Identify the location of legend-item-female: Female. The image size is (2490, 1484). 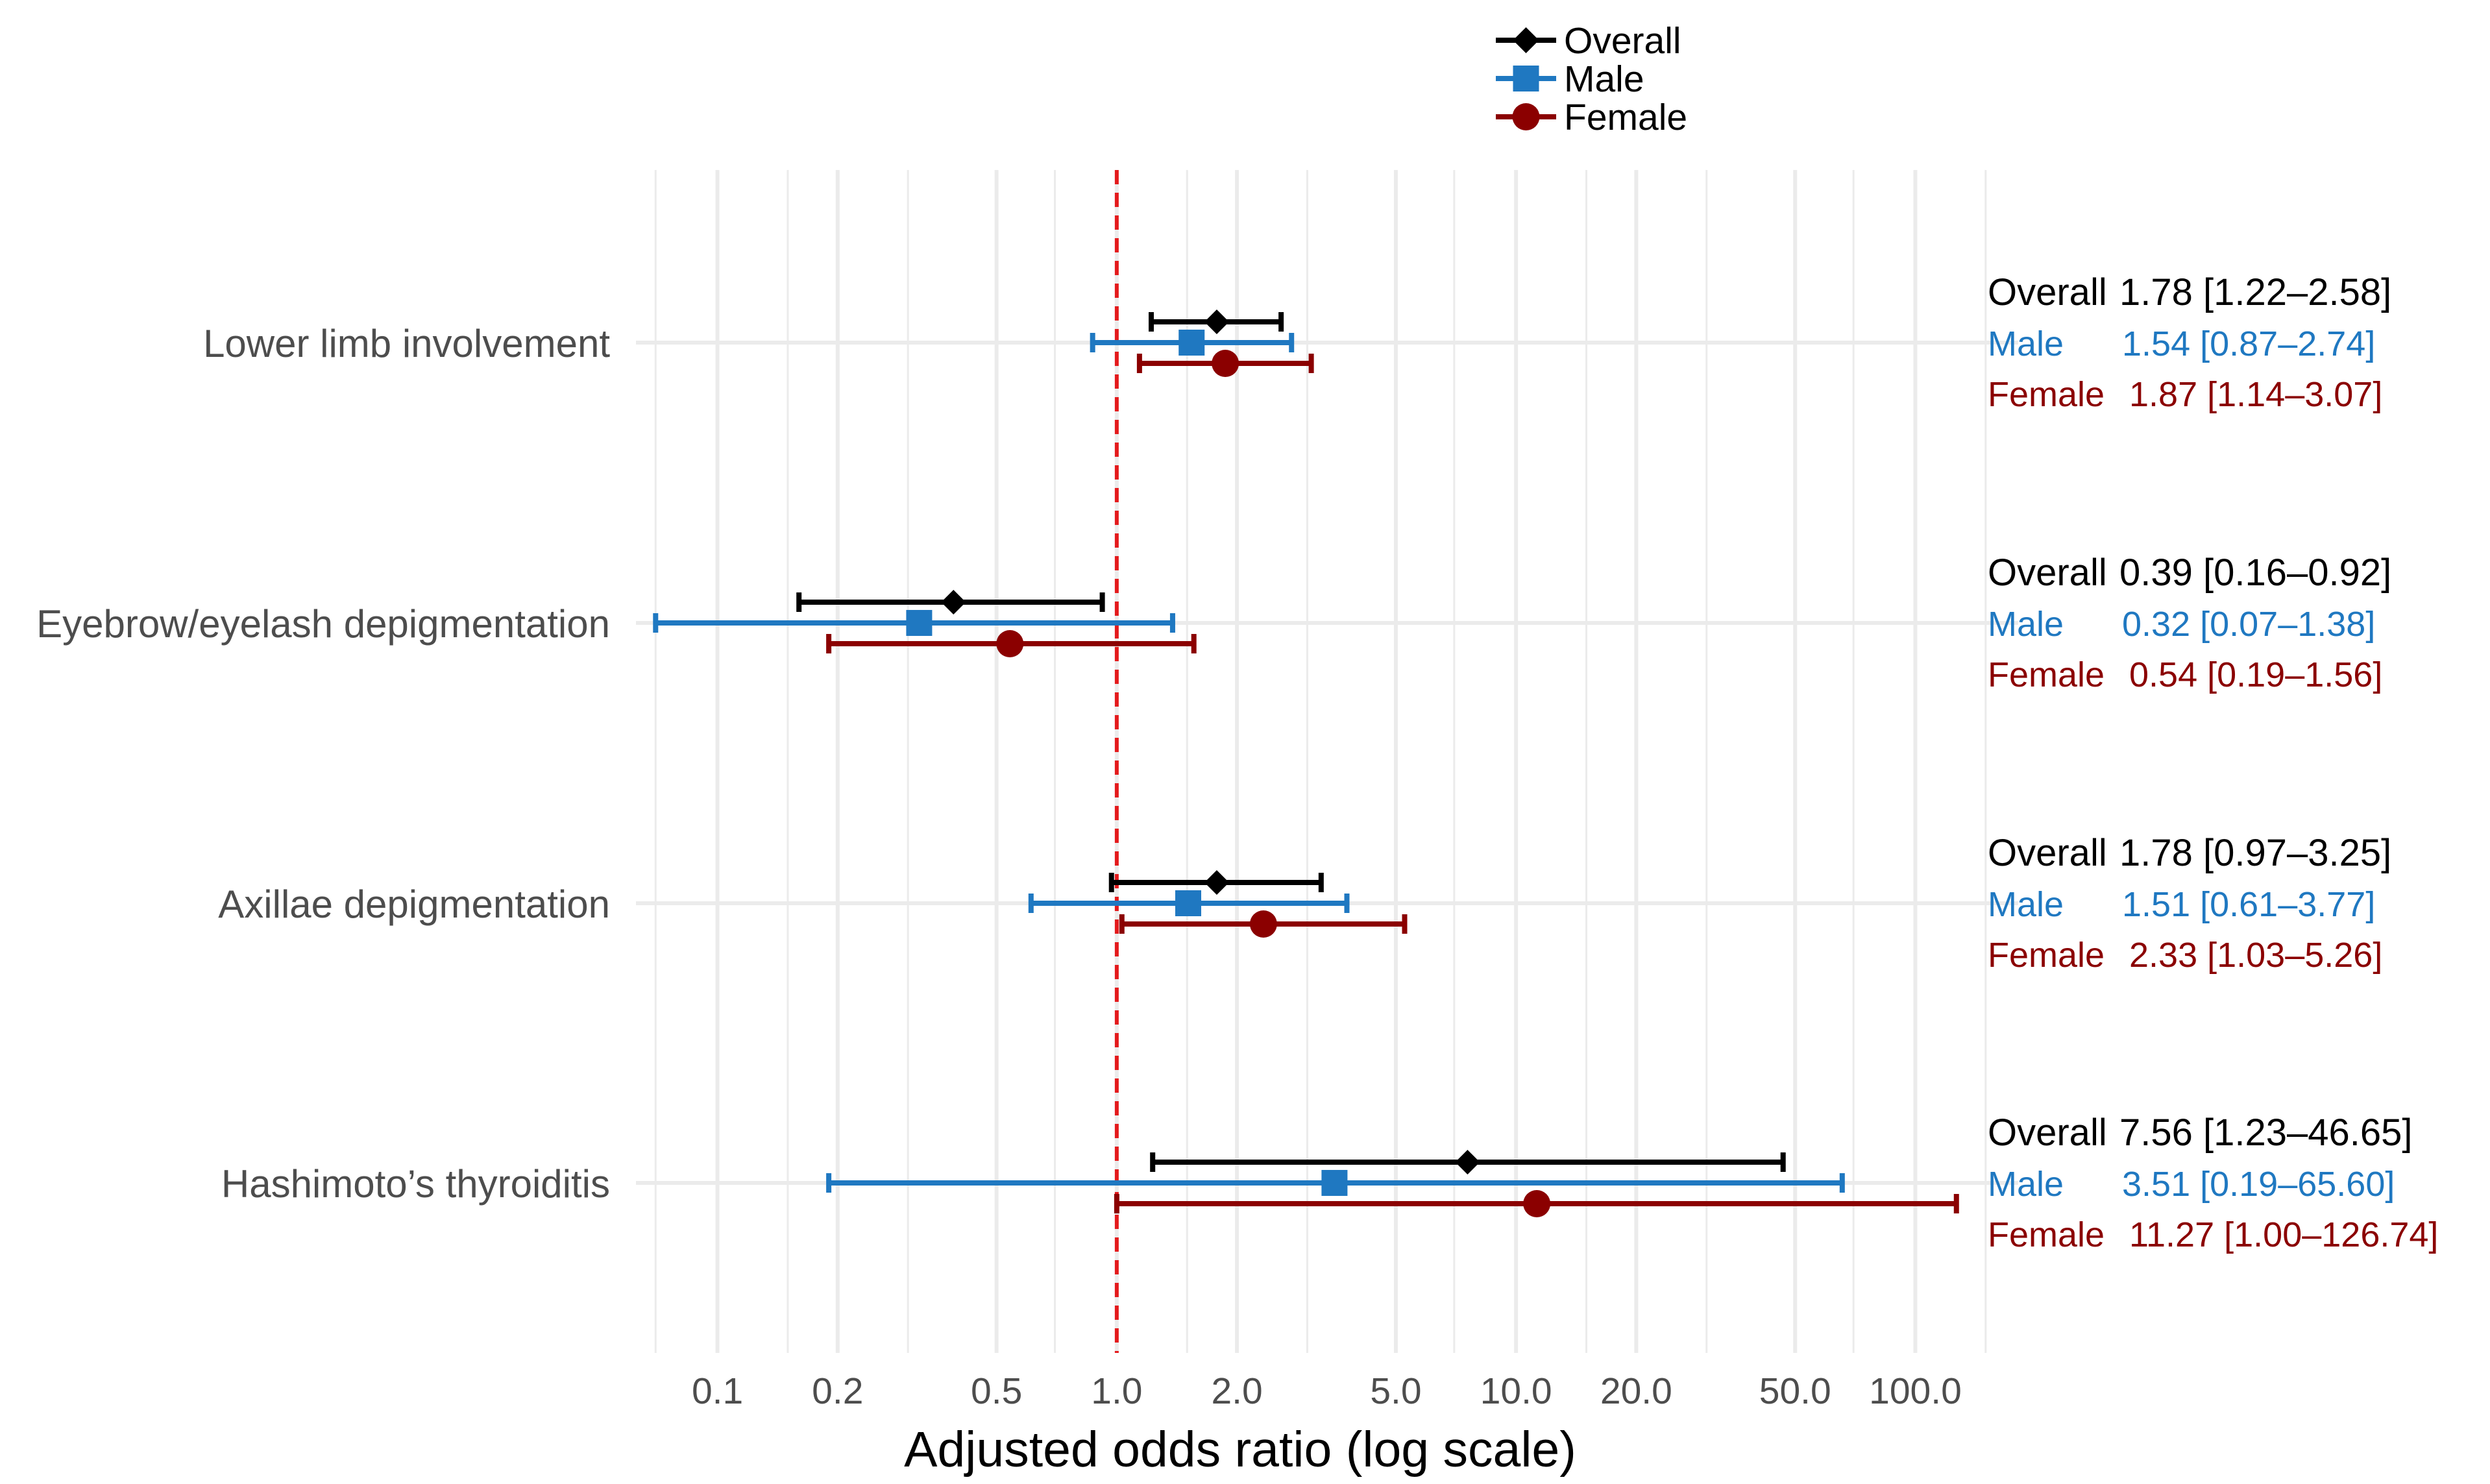
(1591, 117).